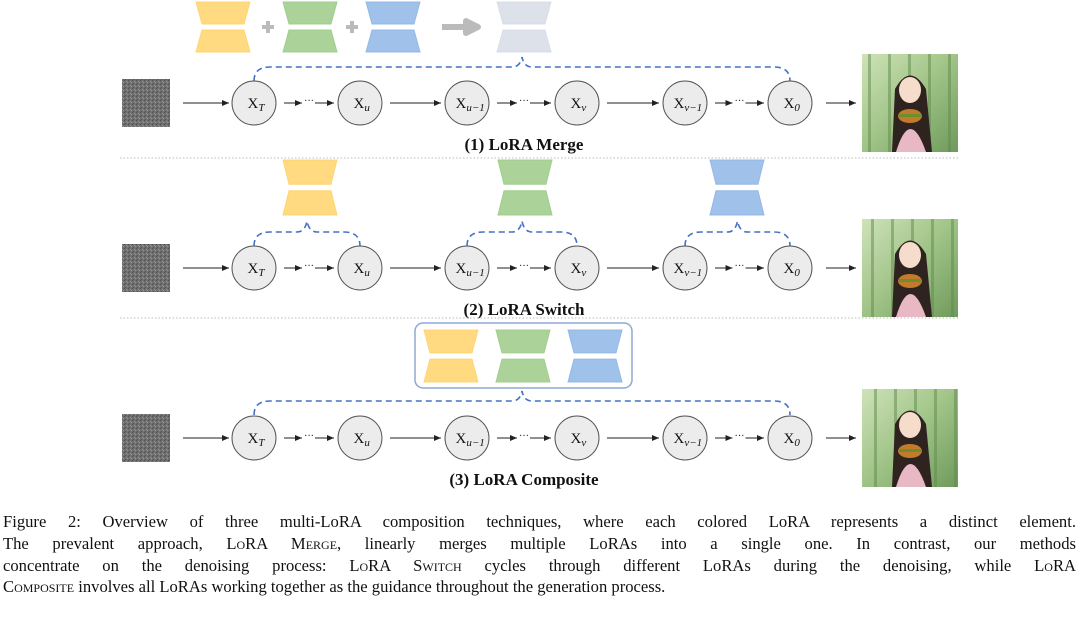 Image resolution: width=1080 pixels, height=631 pixels. I want to click on lora-adapter-merged, so click(524, 27).